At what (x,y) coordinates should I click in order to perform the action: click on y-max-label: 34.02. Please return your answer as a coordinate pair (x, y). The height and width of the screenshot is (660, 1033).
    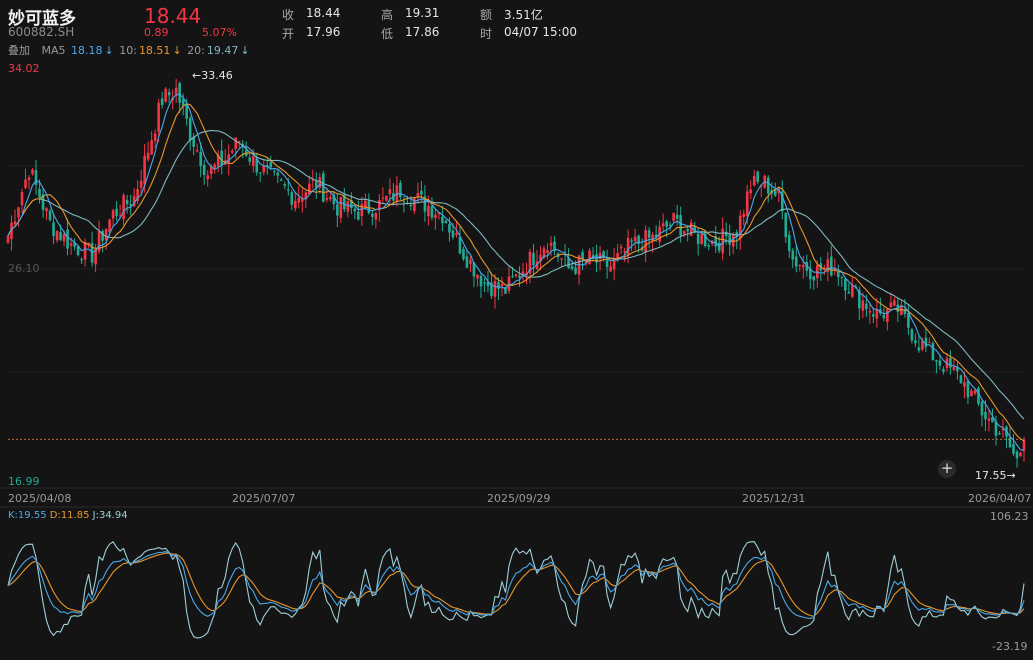
    Looking at the image, I should click on (24, 68).